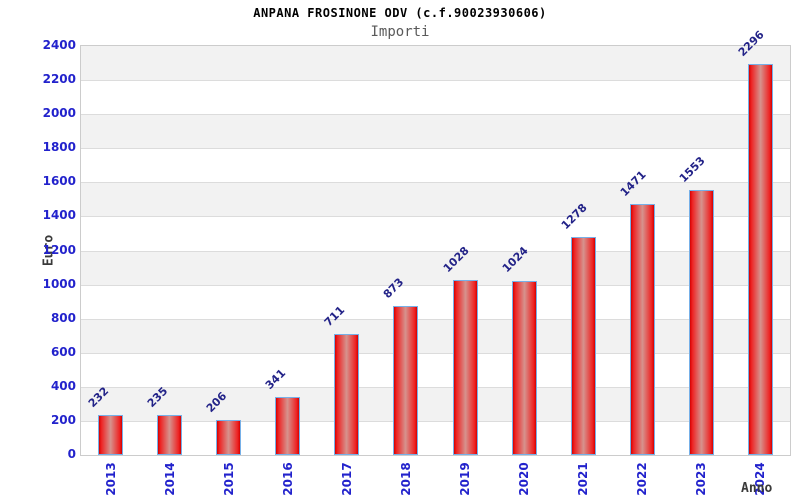  What do you see at coordinates (347, 394) in the screenshot?
I see `bar-2017` at bounding box center [347, 394].